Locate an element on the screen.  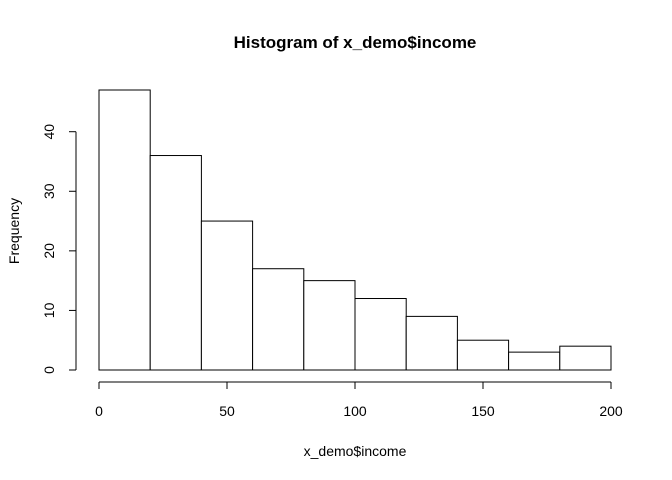
y-tick-label-0: 0 is located at coordinates (49, 370).